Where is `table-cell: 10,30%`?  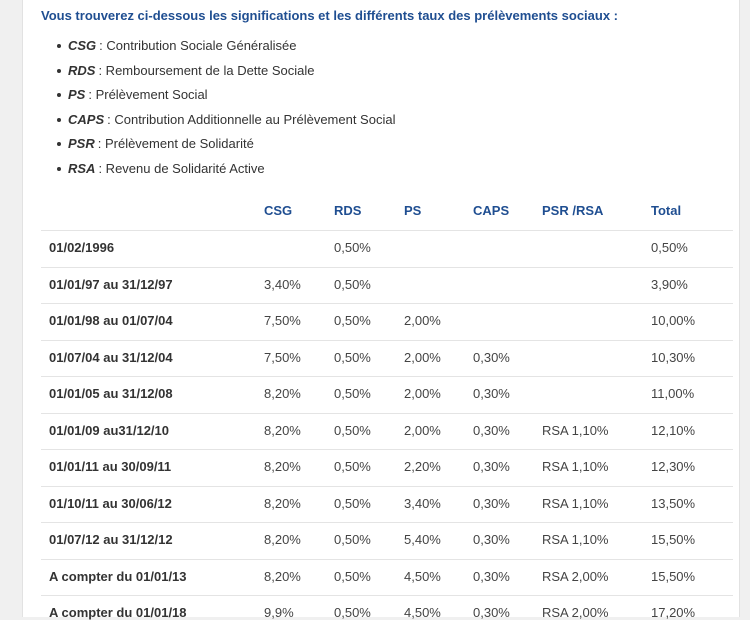 table-cell: 10,30% is located at coordinates (673, 357).